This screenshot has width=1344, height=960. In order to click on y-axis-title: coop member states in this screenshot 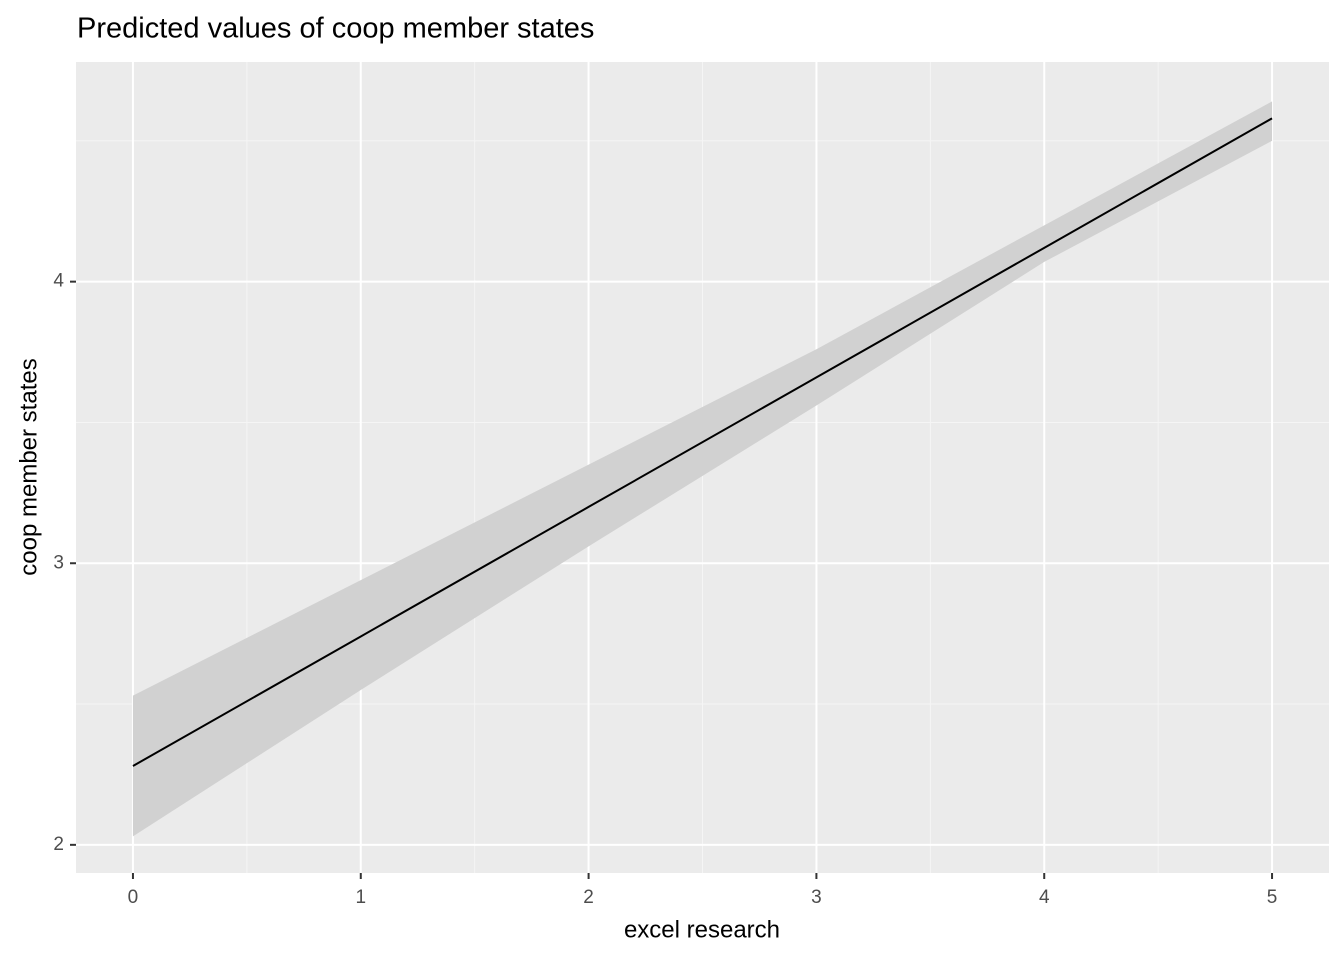, I will do `click(28, 466)`.